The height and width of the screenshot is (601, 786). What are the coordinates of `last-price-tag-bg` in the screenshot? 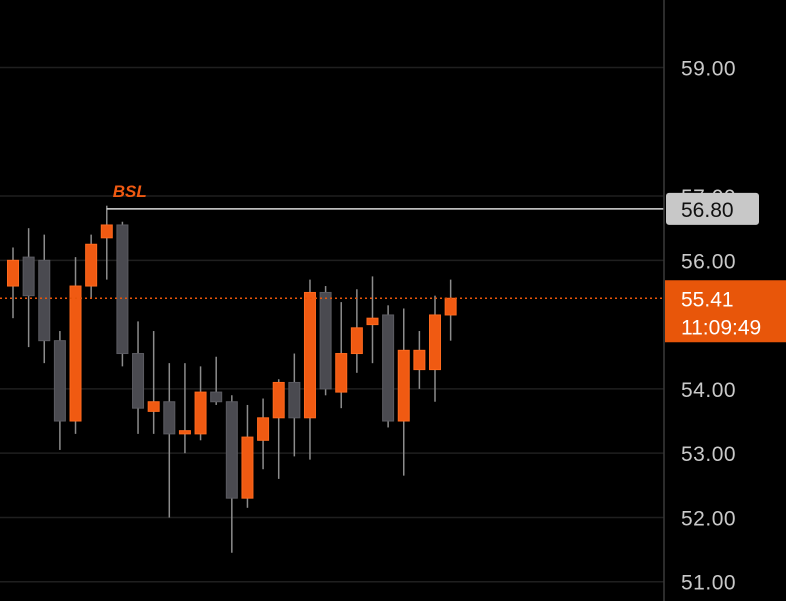 It's located at (725, 311).